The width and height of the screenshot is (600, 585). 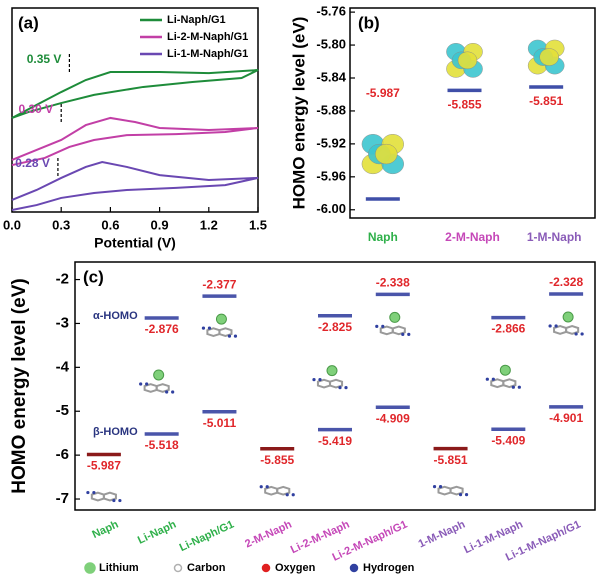 What do you see at coordinates (209, 224) in the screenshot?
I see `x-tick-label: 1.2` at bounding box center [209, 224].